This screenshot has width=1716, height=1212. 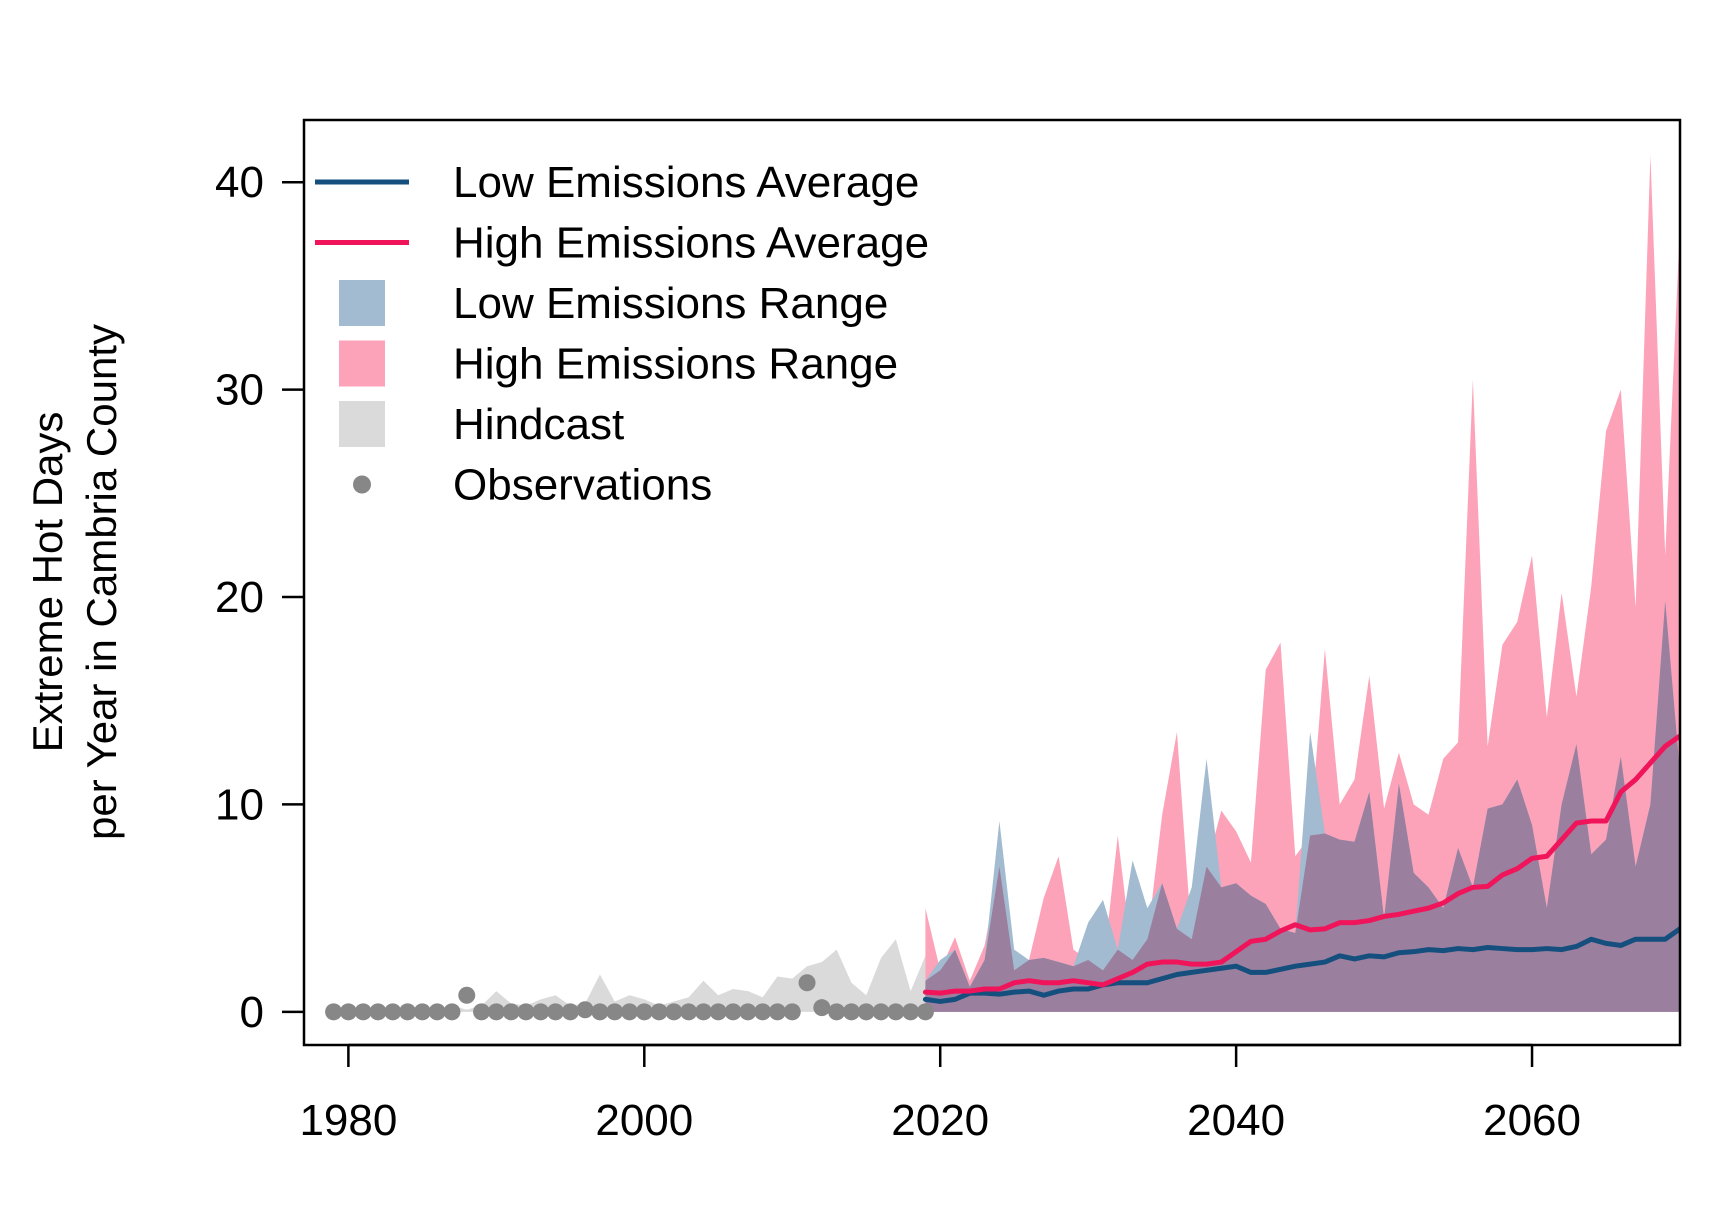 What do you see at coordinates (47, 582) in the screenshot?
I see `y-axis-title-line-1: Extreme Hot Days` at bounding box center [47, 582].